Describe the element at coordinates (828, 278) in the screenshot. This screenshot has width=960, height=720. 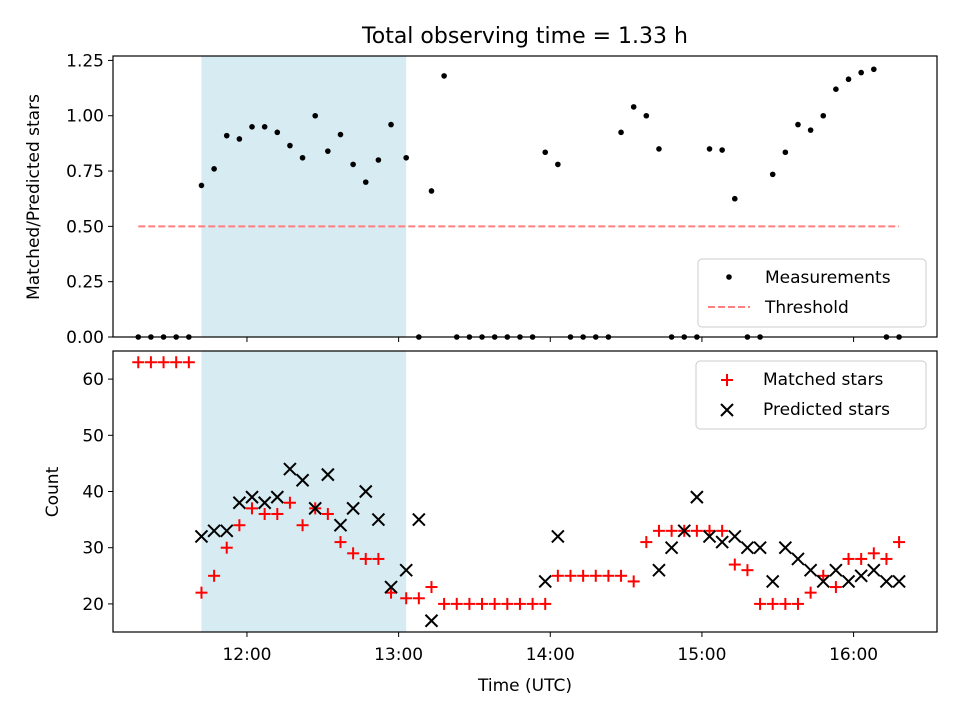
I see `legend-measurements-label: Measurements` at that location.